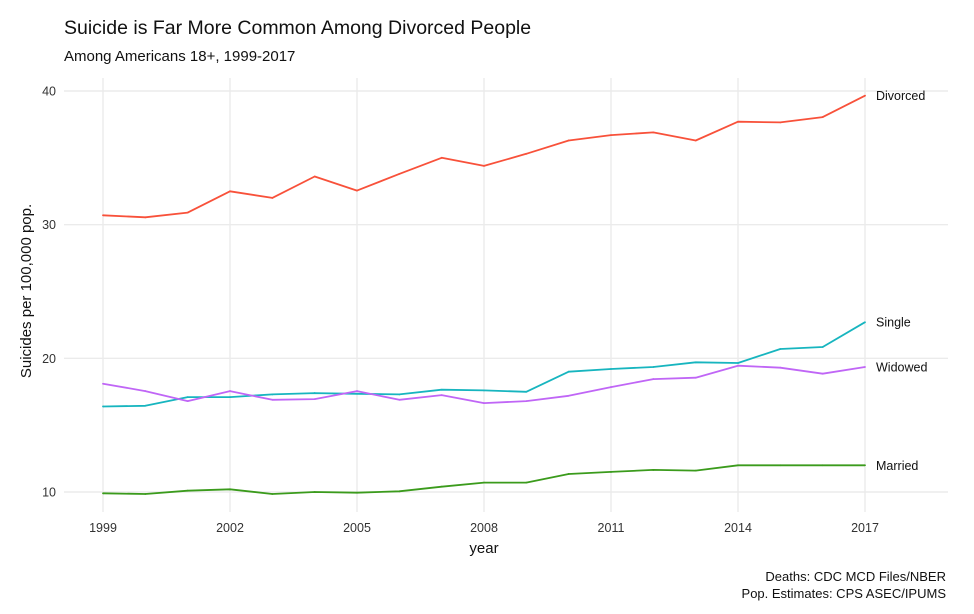  What do you see at coordinates (483, 548) in the screenshot?
I see `x-axis-title: year` at bounding box center [483, 548].